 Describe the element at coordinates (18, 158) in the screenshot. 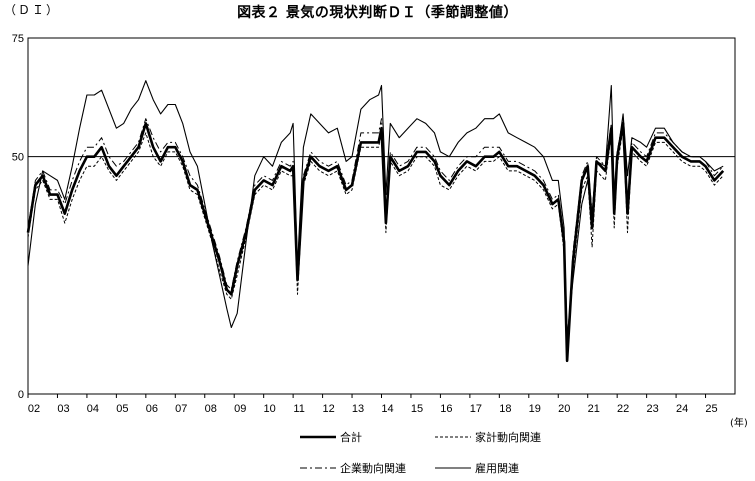

I see `y-tick-label-50: 50` at that location.